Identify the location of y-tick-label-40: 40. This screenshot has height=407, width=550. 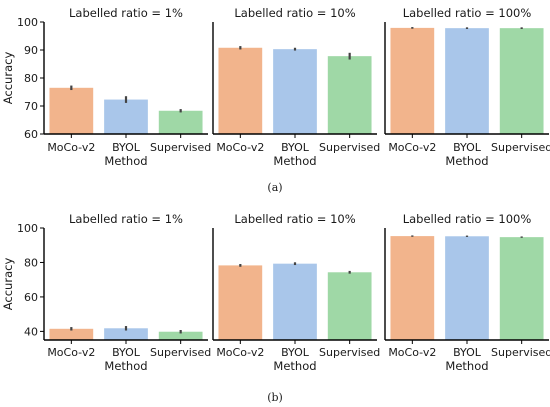
(31, 331).